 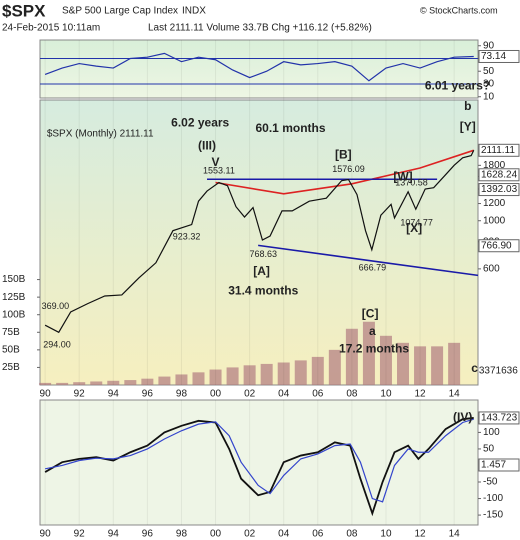 I want to click on index-name: S&P 500 Large Cap Index, so click(x=120, y=11).